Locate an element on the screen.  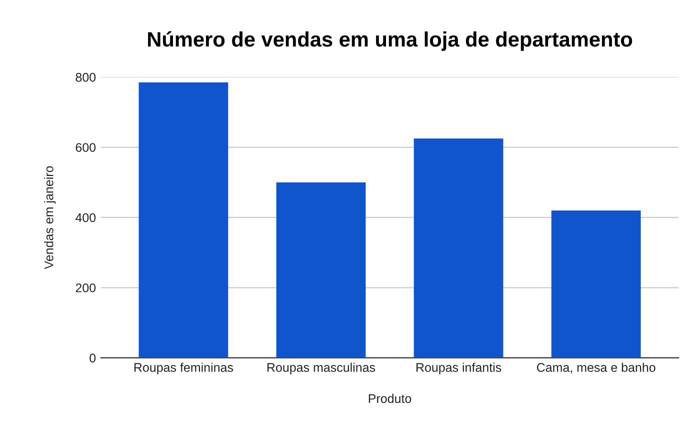
x-tick-label: Roupas infantis is located at coordinates (459, 368).